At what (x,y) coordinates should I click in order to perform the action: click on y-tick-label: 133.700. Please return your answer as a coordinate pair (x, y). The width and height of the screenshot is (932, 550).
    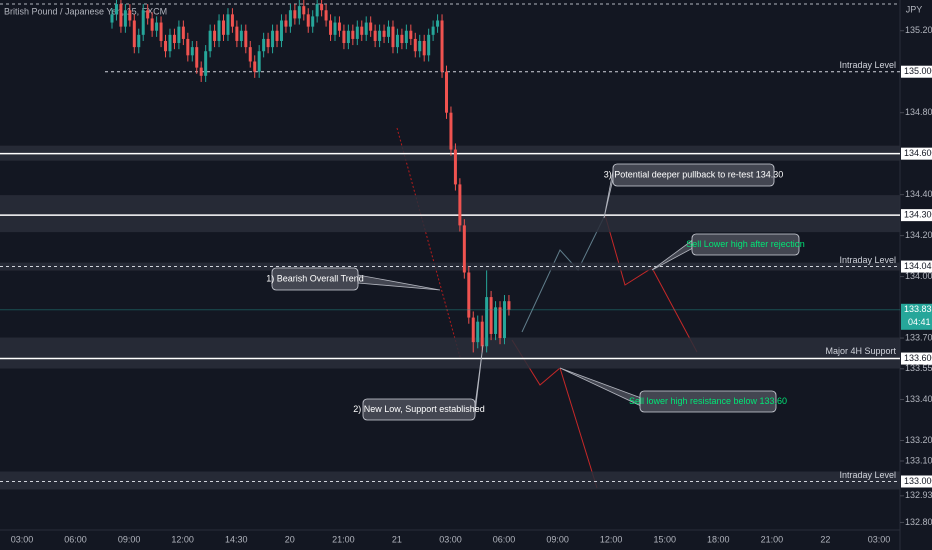
    Looking at the image, I should click on (918, 337).